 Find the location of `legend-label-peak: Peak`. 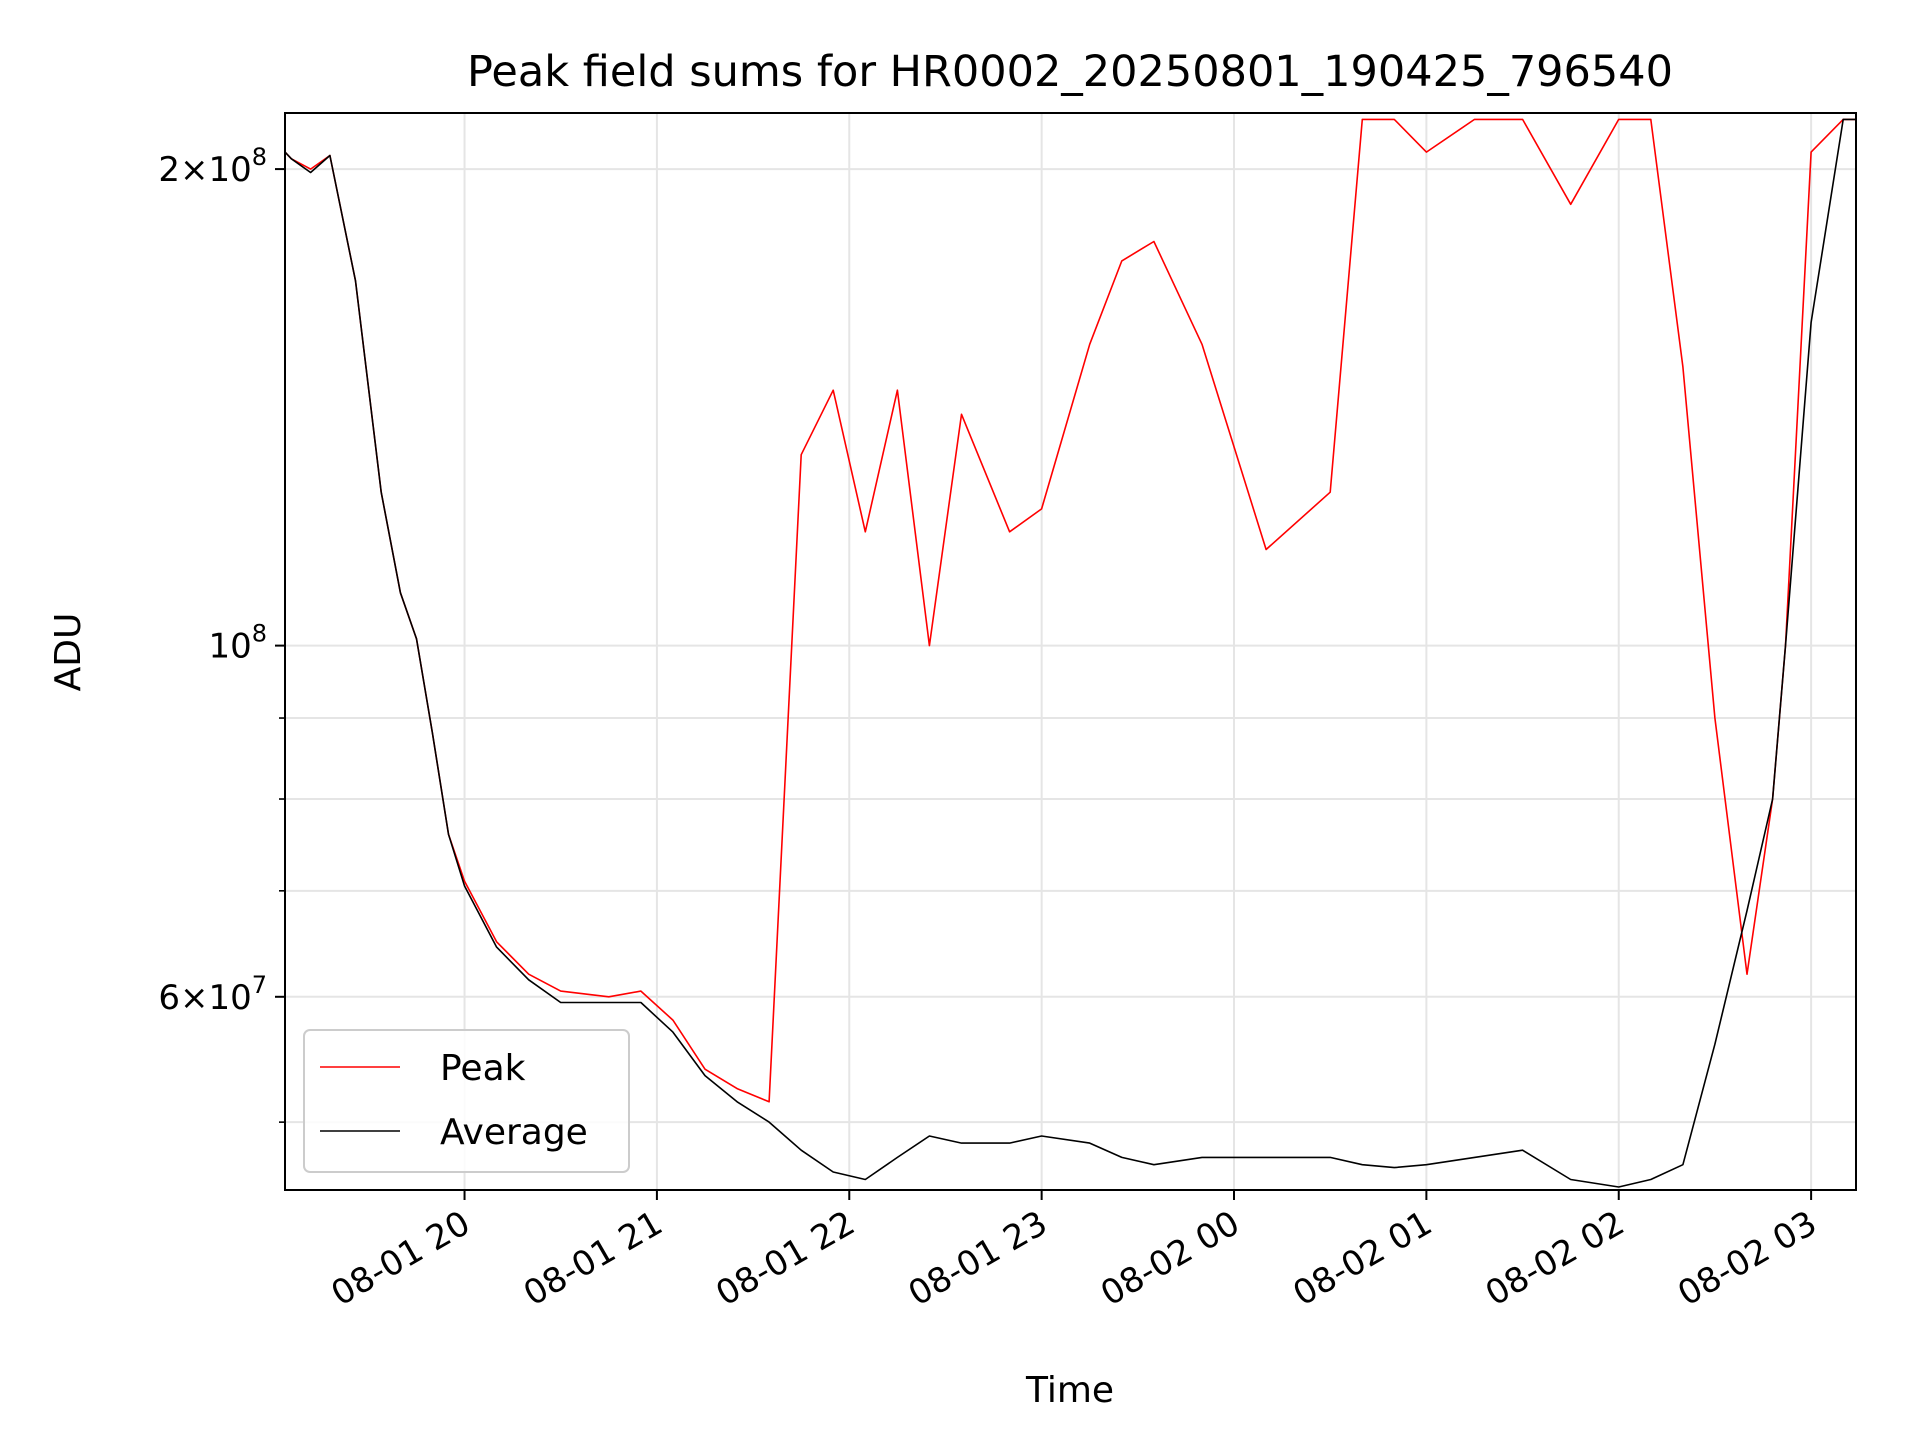

legend-label-peak: Peak is located at coordinates (483, 1068).